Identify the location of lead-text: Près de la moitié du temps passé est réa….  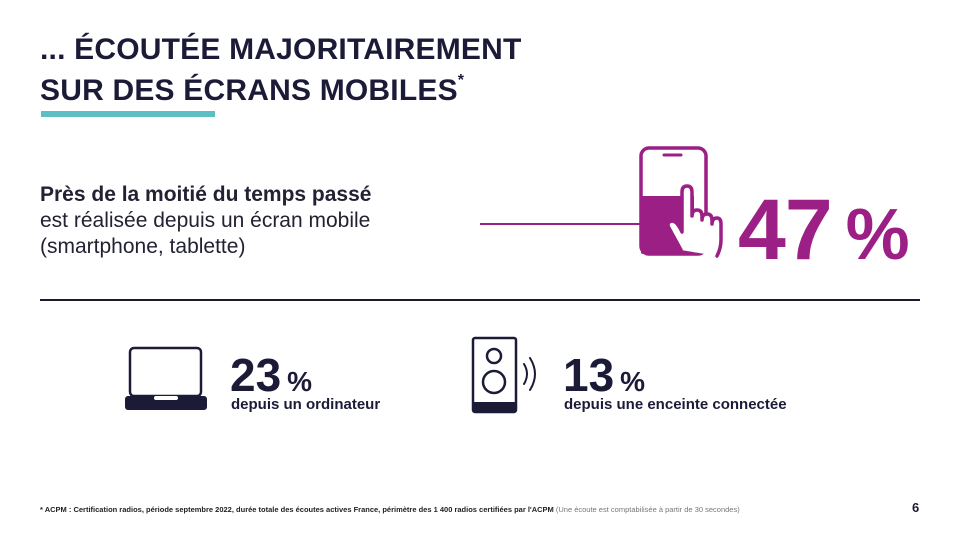
(205, 221).